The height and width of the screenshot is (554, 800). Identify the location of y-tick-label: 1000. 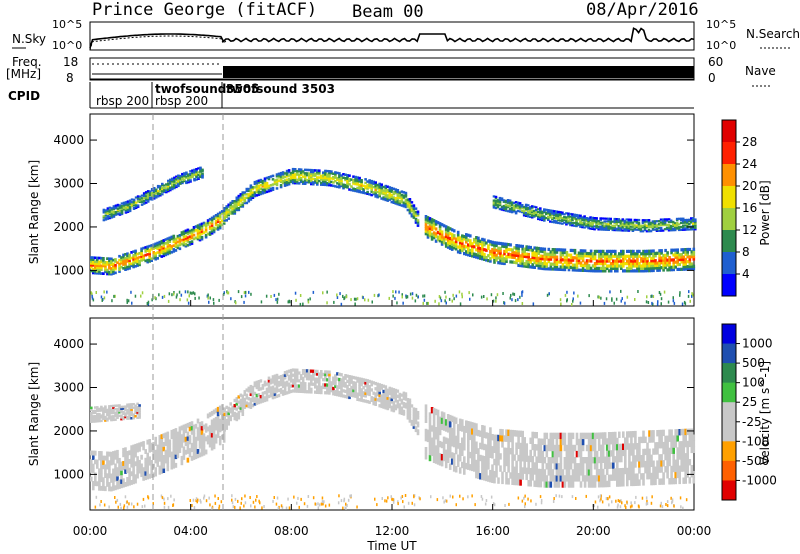
(68, 270).